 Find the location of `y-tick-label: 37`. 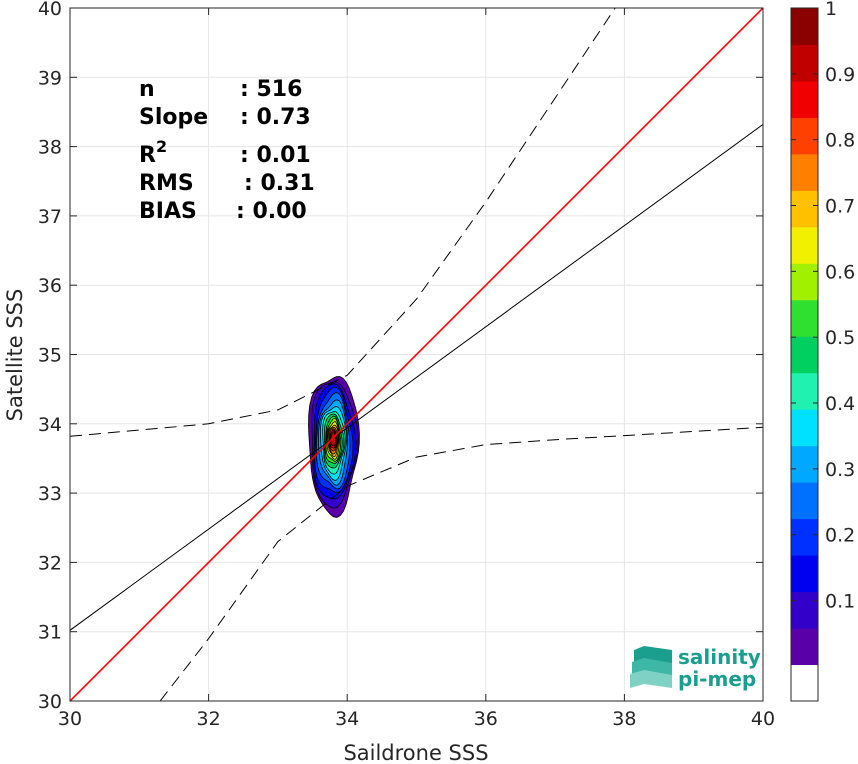

y-tick-label: 37 is located at coordinates (50, 217).